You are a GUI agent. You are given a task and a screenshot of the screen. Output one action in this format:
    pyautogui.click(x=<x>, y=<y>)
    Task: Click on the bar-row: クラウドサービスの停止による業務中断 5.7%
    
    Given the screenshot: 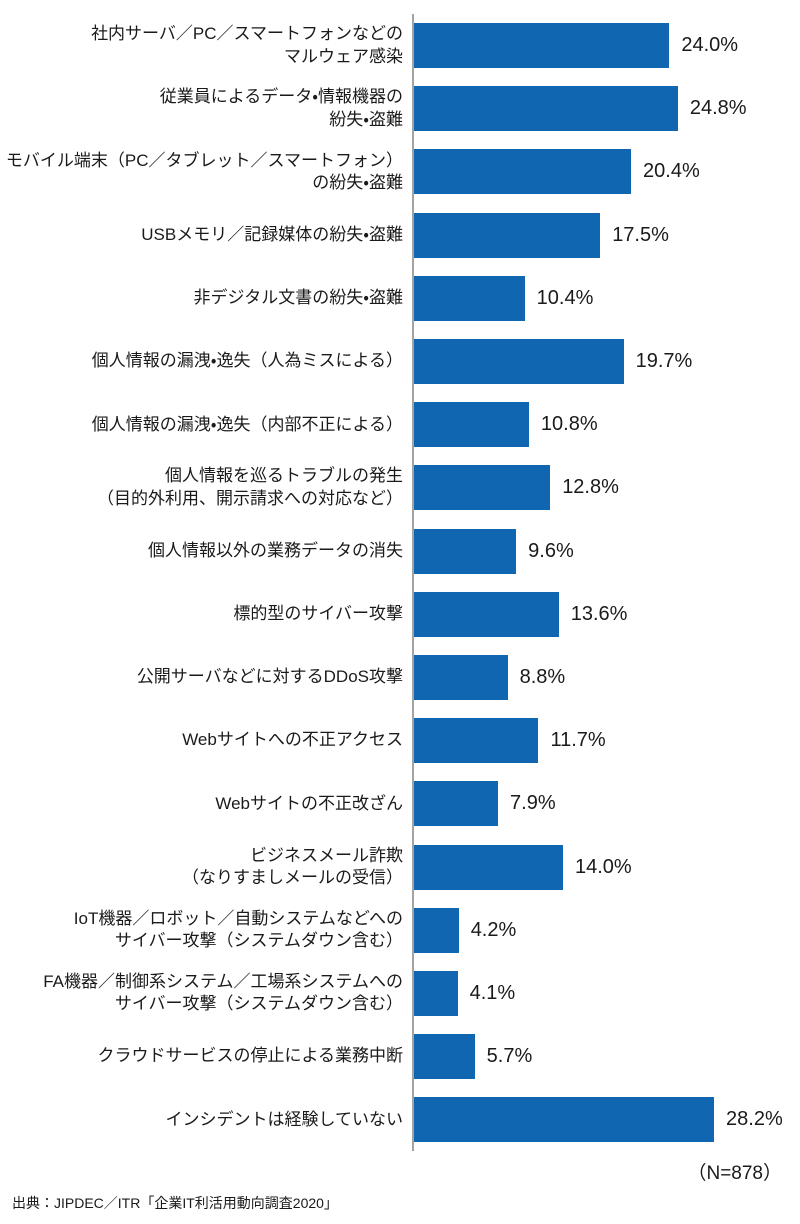 What is the action you would take?
    pyautogui.click(x=400, y=1057)
    